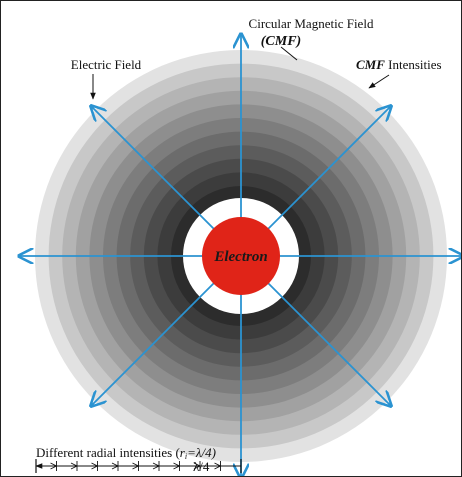  Describe the element at coordinates (186, 456) in the screenshot. I see `radial-sub: i` at that location.